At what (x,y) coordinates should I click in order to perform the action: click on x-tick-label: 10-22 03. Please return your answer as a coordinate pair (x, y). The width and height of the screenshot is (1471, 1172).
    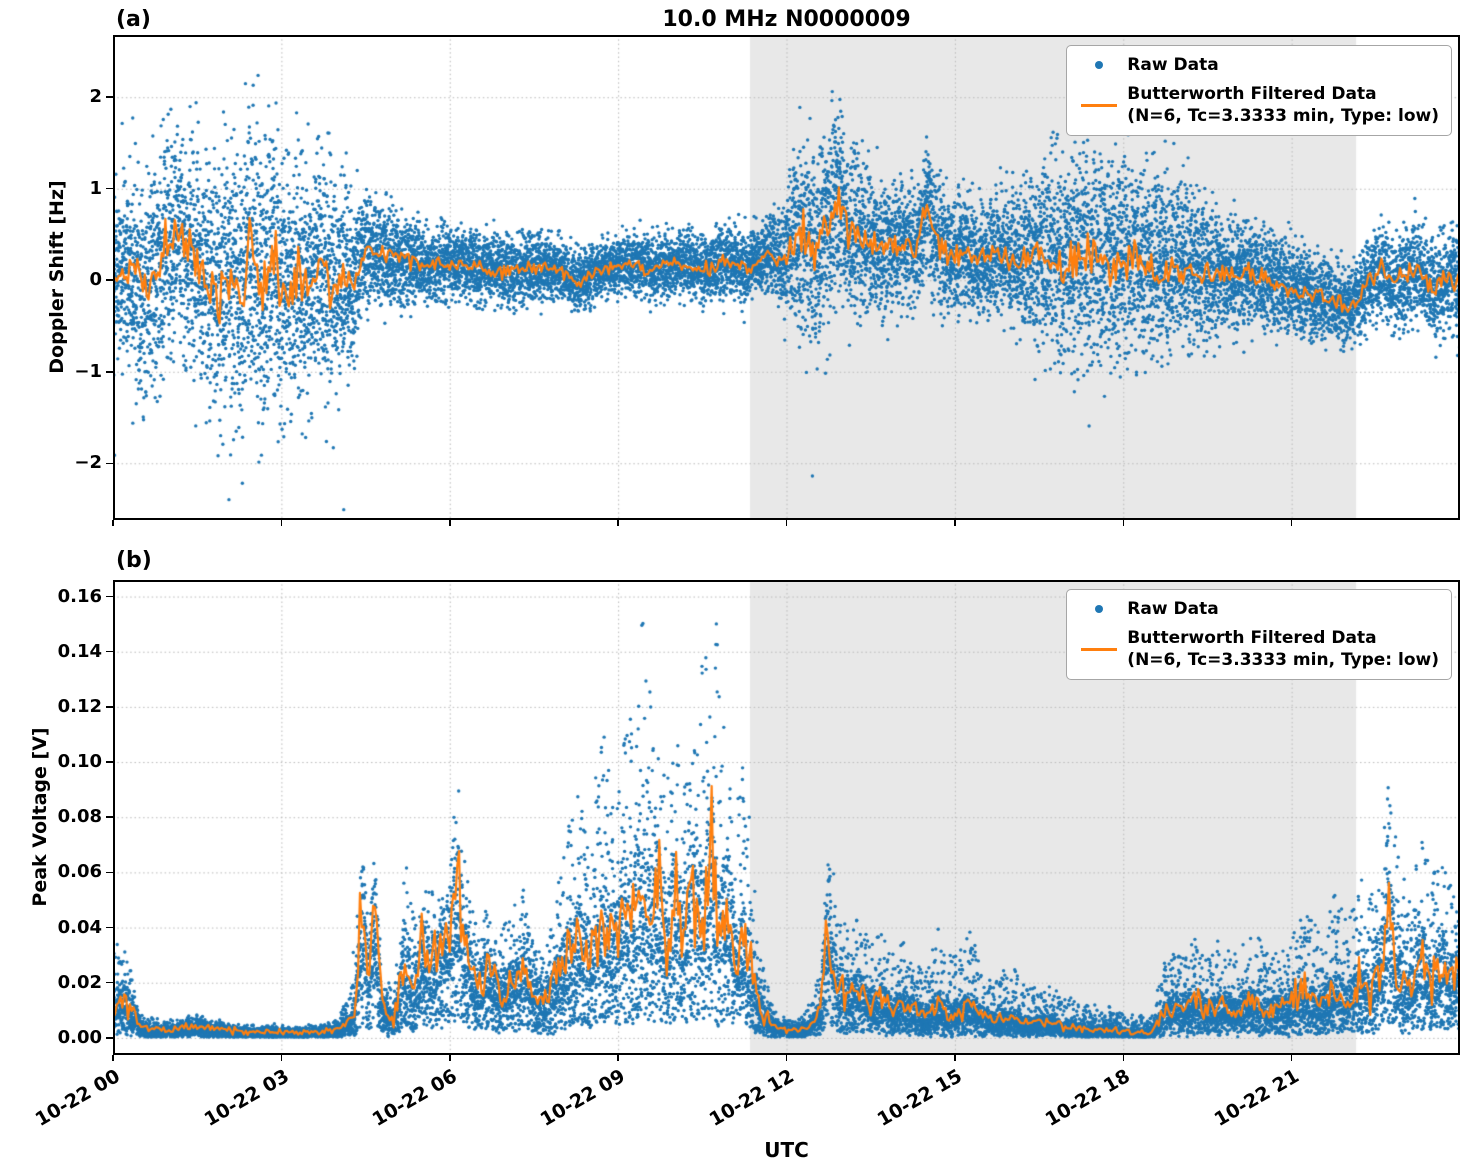
    Looking at the image, I should click on (246, 1098).